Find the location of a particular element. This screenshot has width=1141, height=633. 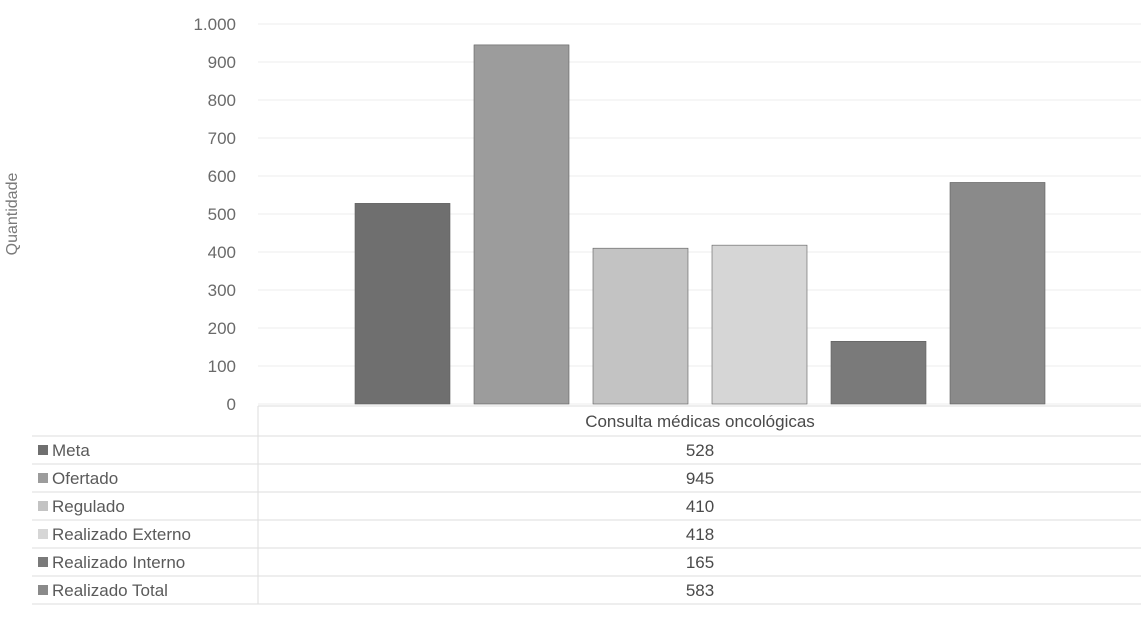

series-label: Meta is located at coordinates (71, 450).